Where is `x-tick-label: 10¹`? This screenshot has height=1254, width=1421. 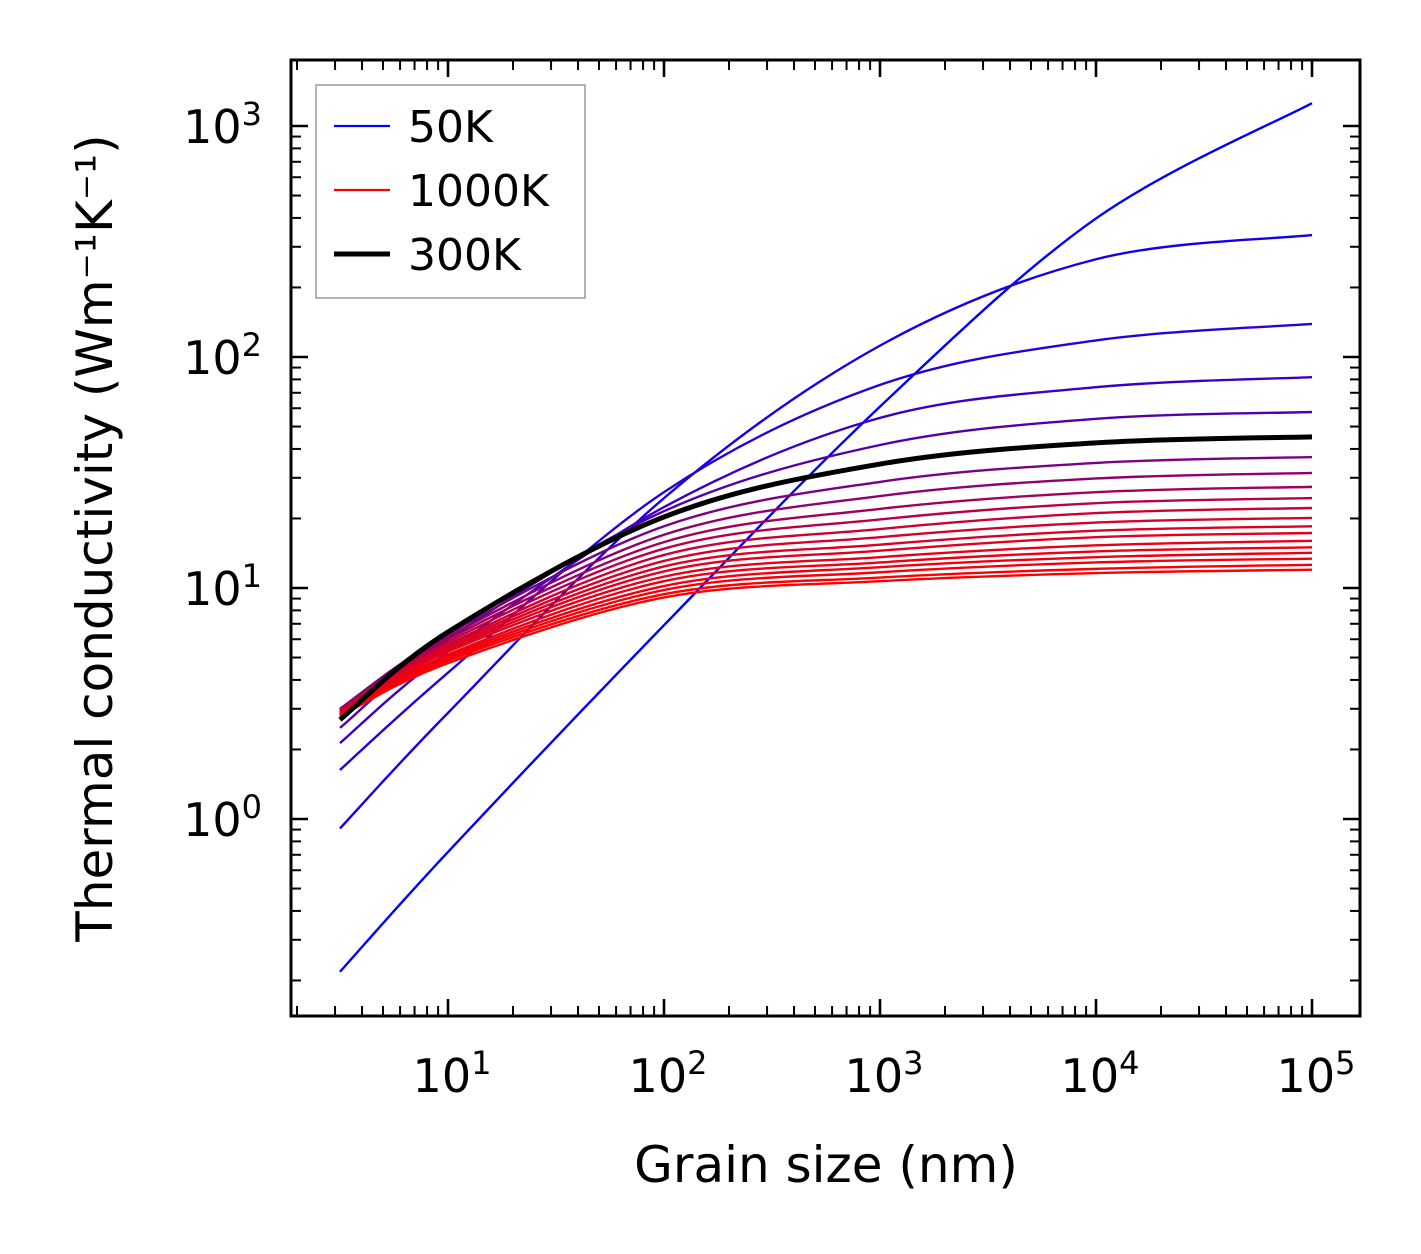
x-tick-label: 10¹ is located at coordinates (452, 1073).